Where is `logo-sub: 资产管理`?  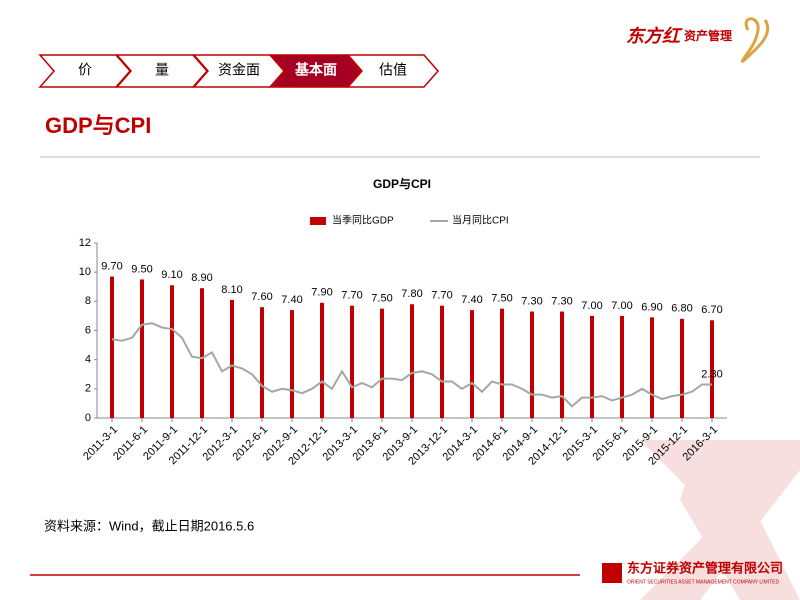
logo-sub: 资产管理 is located at coordinates (708, 35).